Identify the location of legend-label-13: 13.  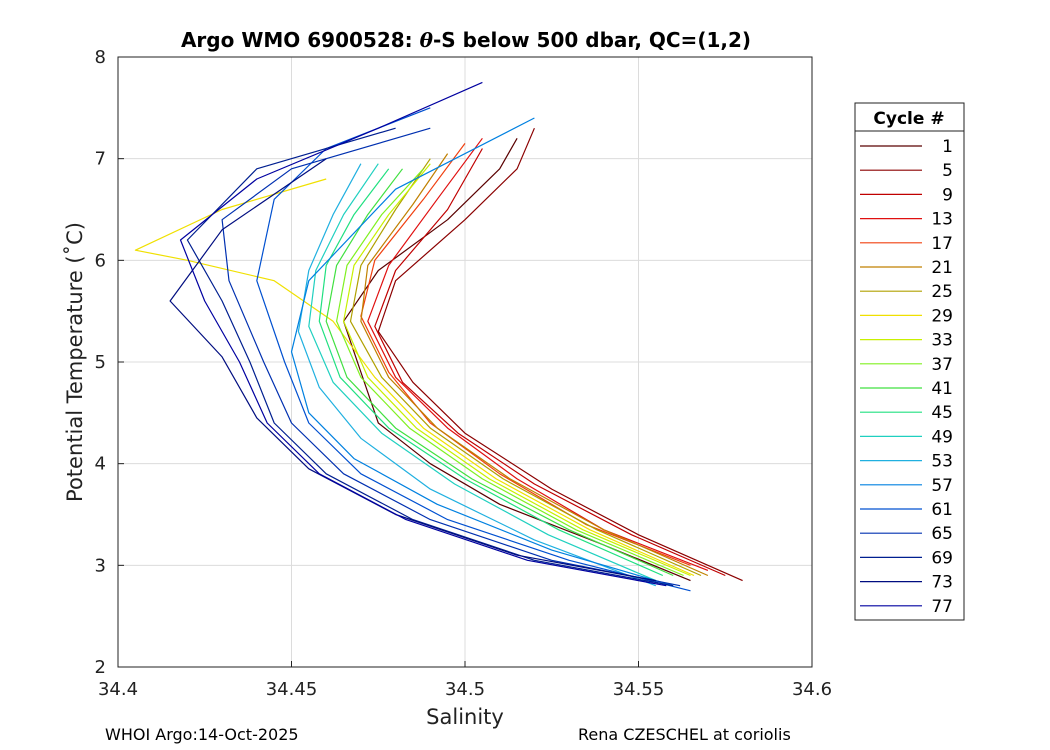
(942, 220).